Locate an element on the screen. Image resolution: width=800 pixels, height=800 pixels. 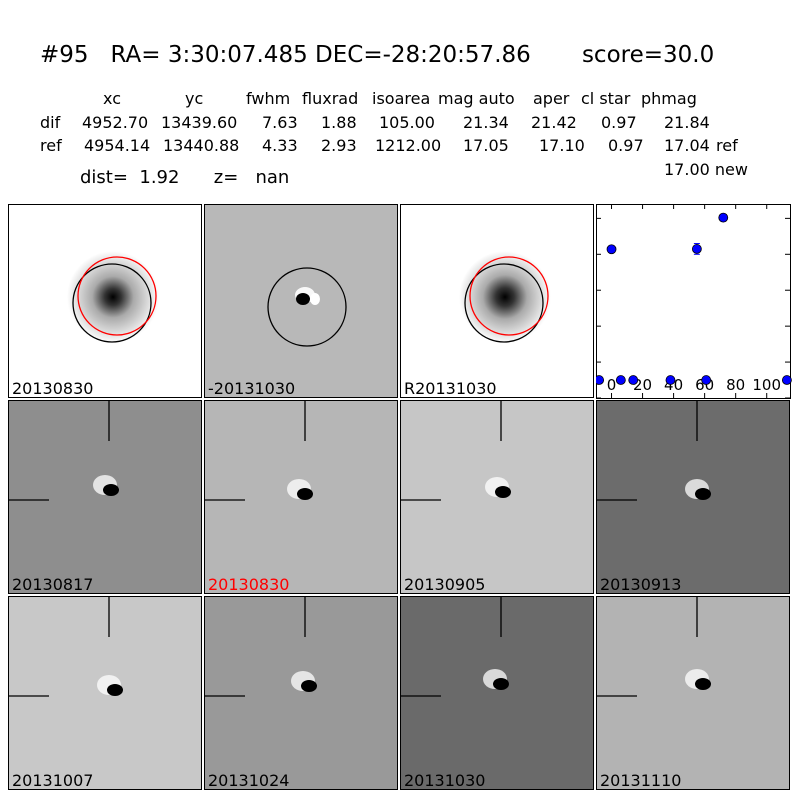
epoch-stamp: 20130830 is located at coordinates (301, 497).